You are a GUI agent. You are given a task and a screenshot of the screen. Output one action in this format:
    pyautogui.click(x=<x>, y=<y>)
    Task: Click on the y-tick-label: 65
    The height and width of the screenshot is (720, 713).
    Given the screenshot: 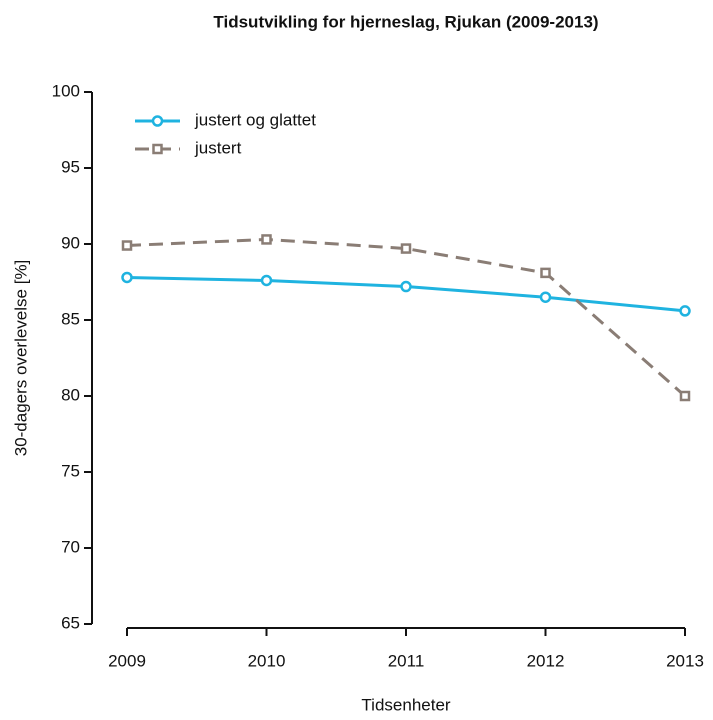 What is the action you would take?
    pyautogui.click(x=70, y=622)
    